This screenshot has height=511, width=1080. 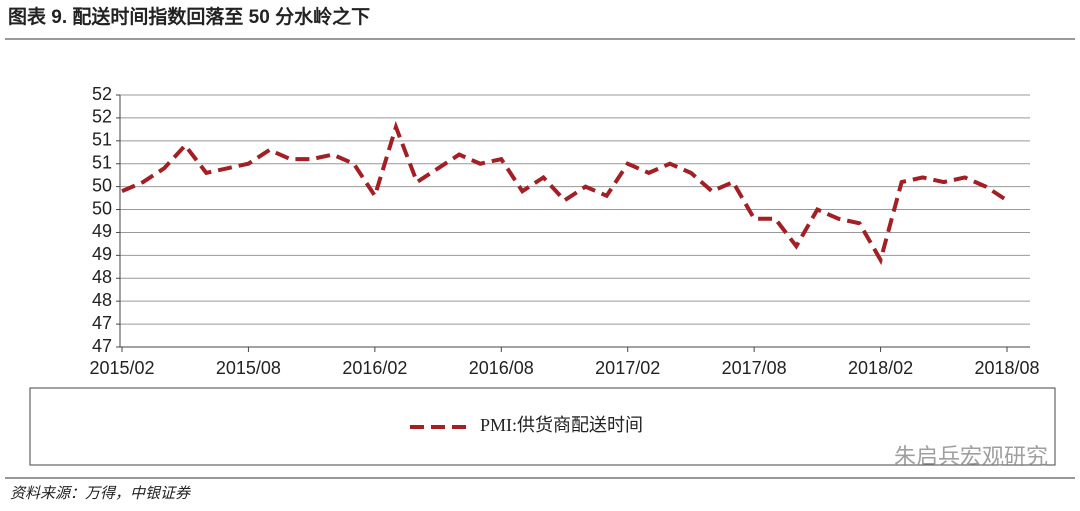 I want to click on legend-box, so click(x=542, y=426).